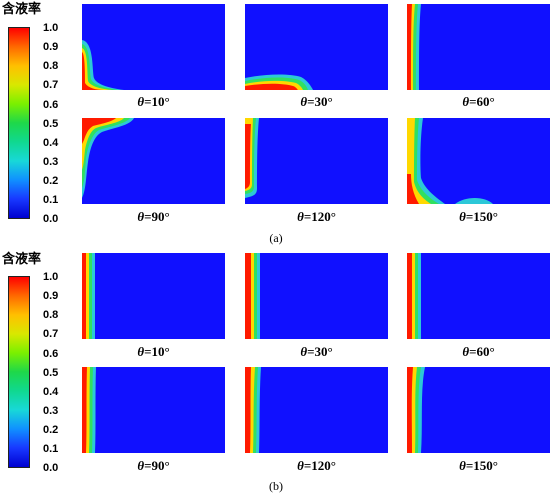 The height and width of the screenshot is (494, 555). I want to click on caption-a-150: θ=150°, so click(478, 216).